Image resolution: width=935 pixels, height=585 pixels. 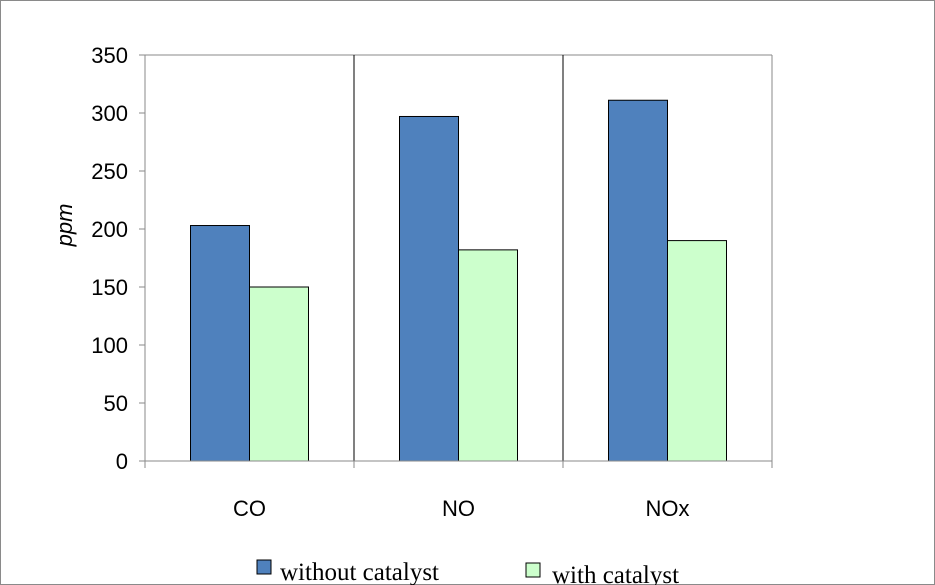 What do you see at coordinates (116, 403) in the screenshot?
I see `y-tick-label: 50` at bounding box center [116, 403].